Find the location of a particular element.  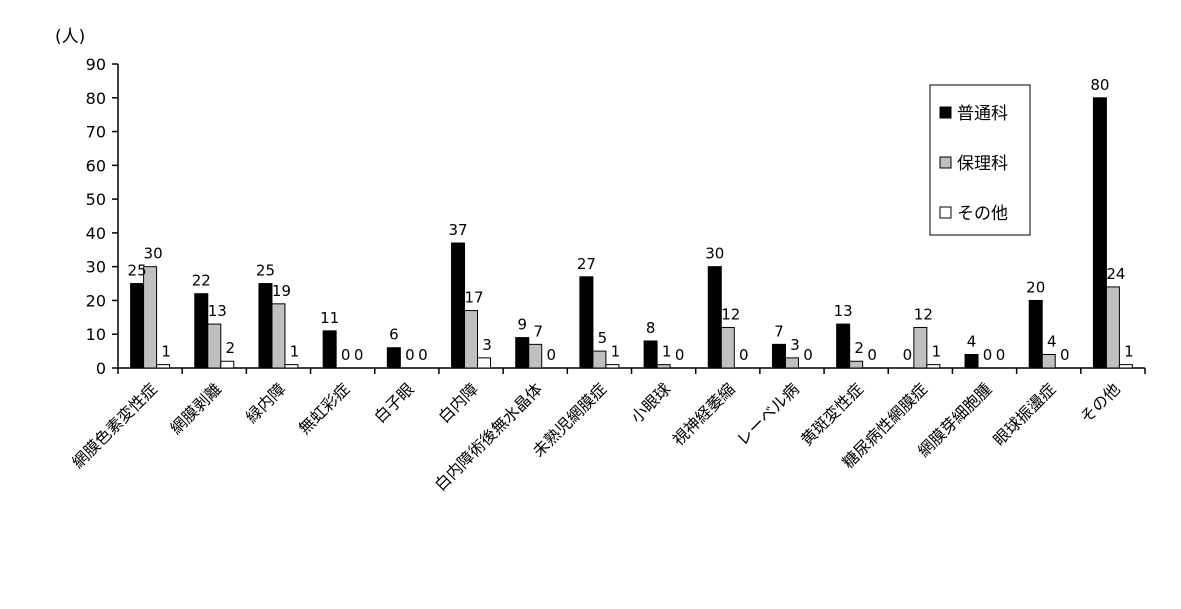

data-label: 5 is located at coordinates (603, 338).